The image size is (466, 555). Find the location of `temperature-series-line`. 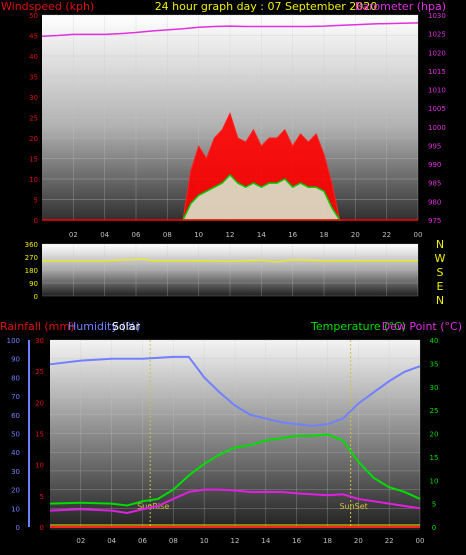

temperature-series-line is located at coordinates (235, 470).